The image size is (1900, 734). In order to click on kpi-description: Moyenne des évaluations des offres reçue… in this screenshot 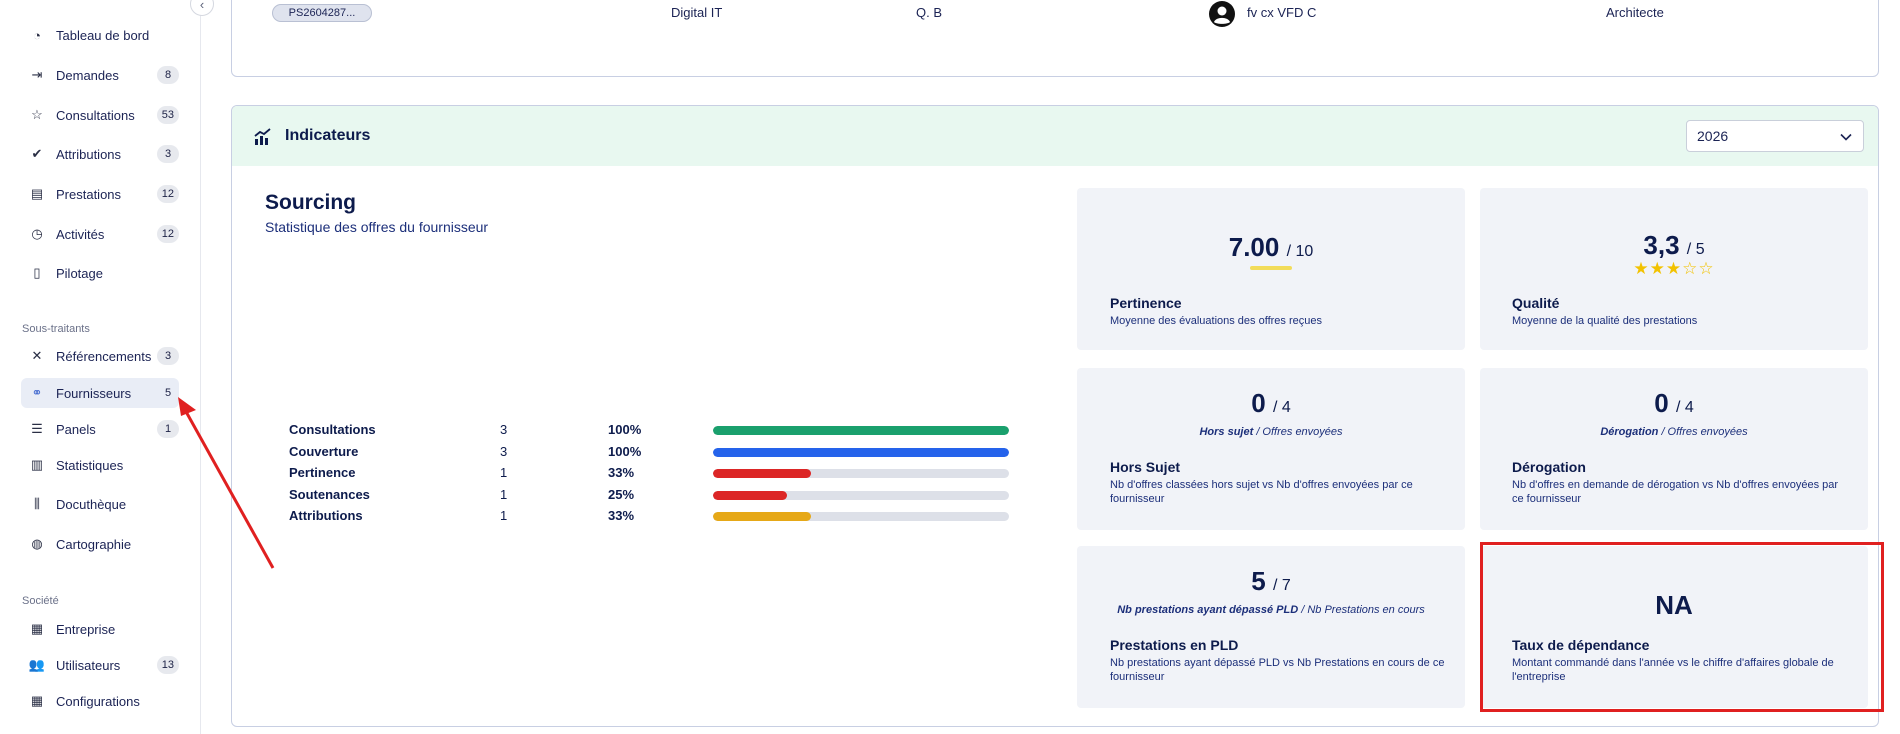, I will do `click(1216, 321)`.